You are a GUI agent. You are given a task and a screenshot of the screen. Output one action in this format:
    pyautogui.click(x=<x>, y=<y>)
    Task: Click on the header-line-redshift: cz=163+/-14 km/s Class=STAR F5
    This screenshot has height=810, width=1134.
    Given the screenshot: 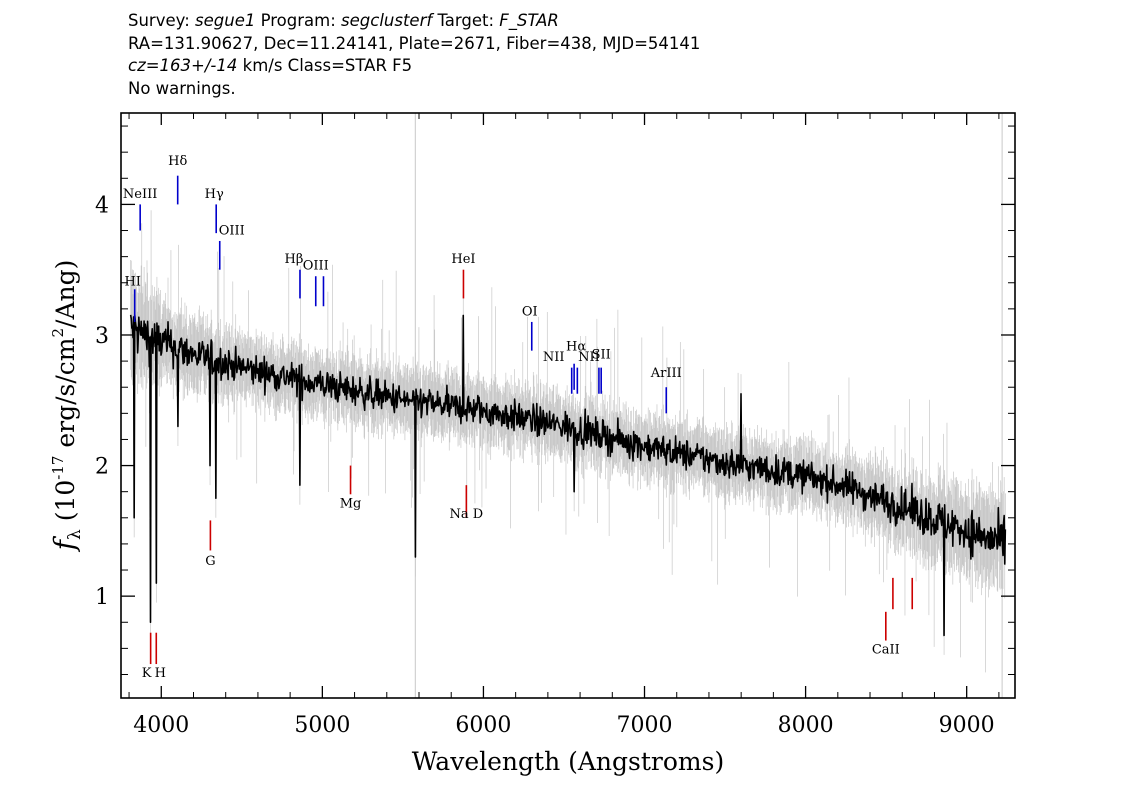 What is the action you would take?
    pyautogui.click(x=578, y=66)
    